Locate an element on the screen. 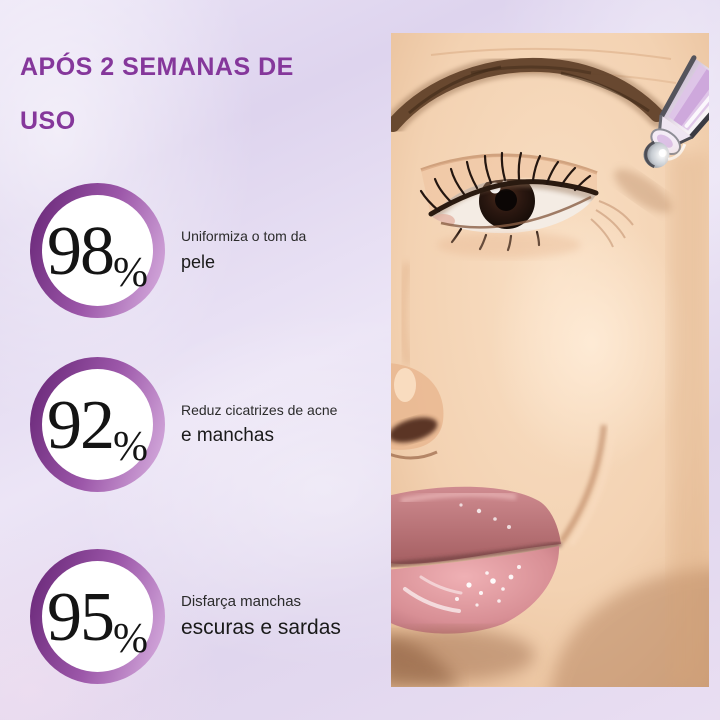 This screenshot has height=720, width=720. below-lip-shadow is located at coordinates (463, 655).